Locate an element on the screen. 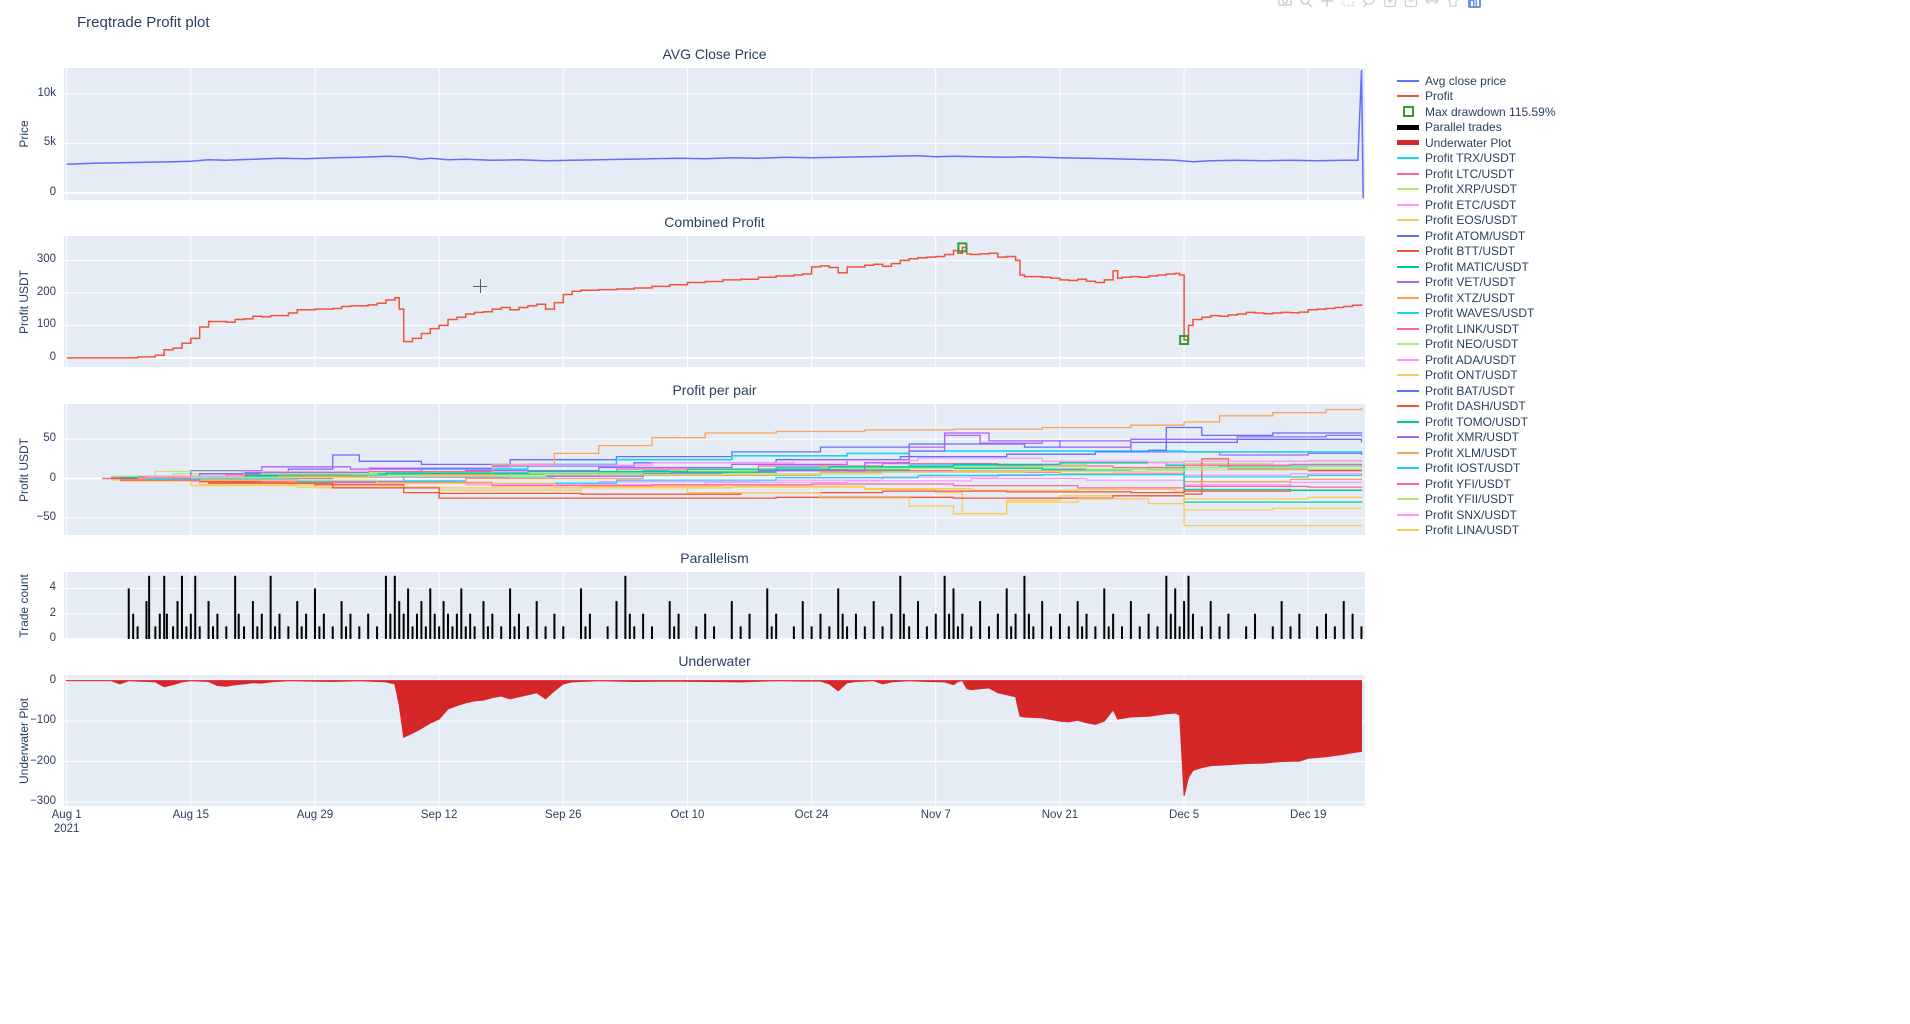  lasso-select-icon is located at coordinates (1369, 4).